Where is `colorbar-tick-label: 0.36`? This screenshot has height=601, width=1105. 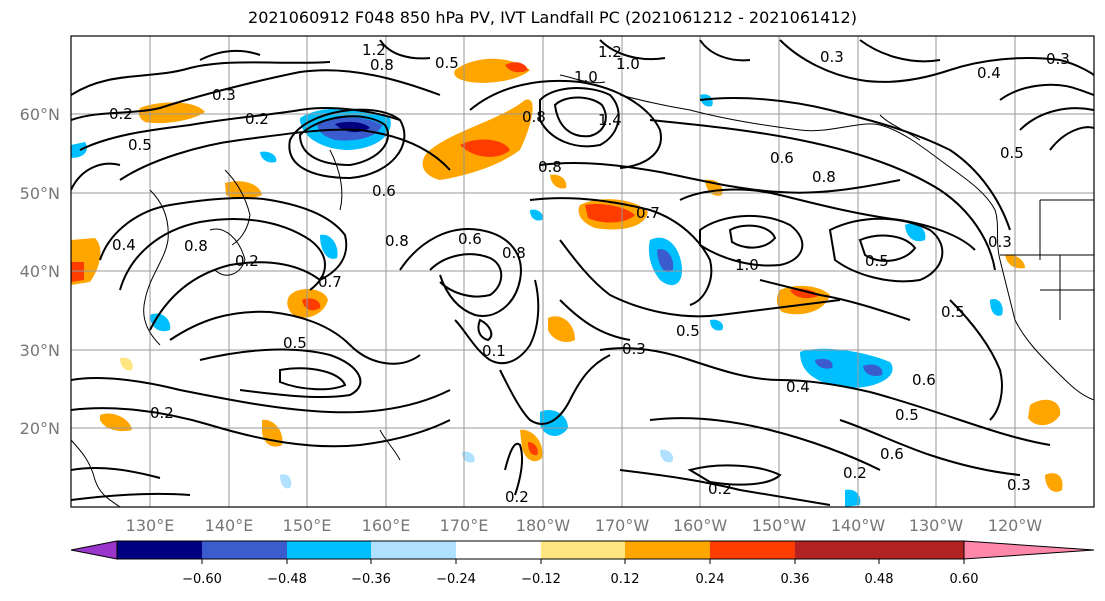 colorbar-tick-label: 0.36 is located at coordinates (795, 579).